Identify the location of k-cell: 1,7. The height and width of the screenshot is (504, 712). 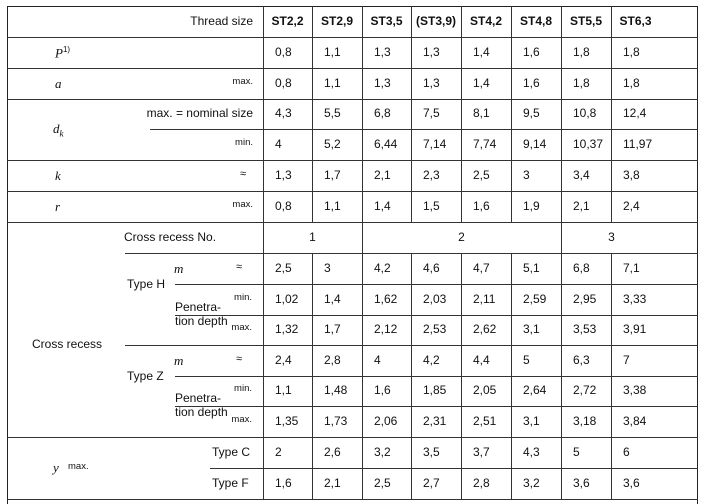
(332, 174).